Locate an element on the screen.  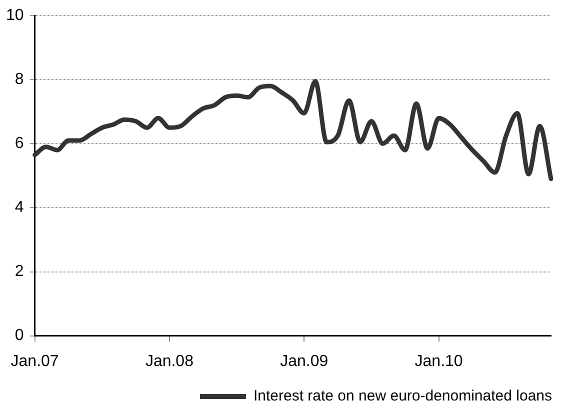
x-tick-label: Jan.07 is located at coordinates (34, 361).